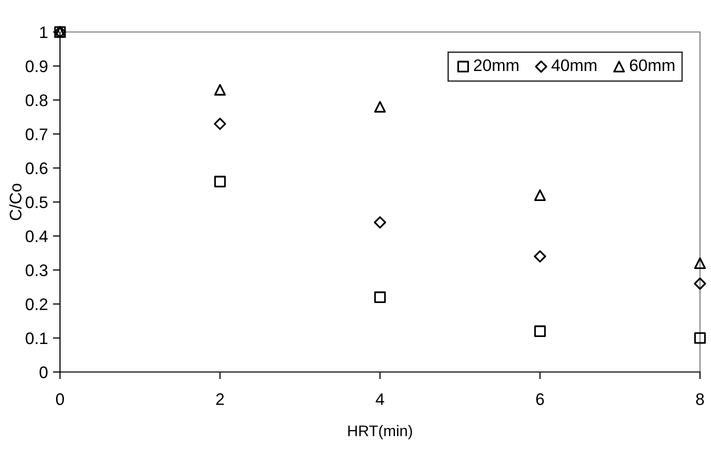  What do you see at coordinates (37, 168) in the screenshot?
I see `y-tick-label: 0.6` at bounding box center [37, 168].